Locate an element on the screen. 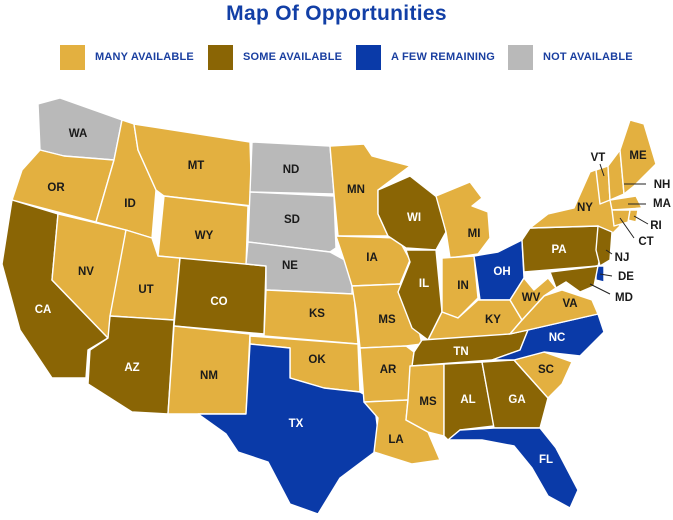  label-AL: AL is located at coordinates (467, 400).